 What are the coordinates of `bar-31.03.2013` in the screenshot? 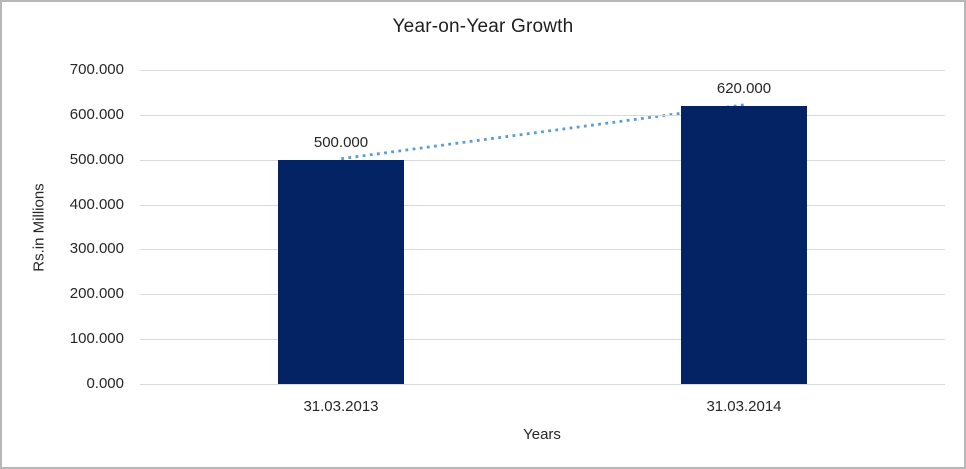 It's located at (341, 272).